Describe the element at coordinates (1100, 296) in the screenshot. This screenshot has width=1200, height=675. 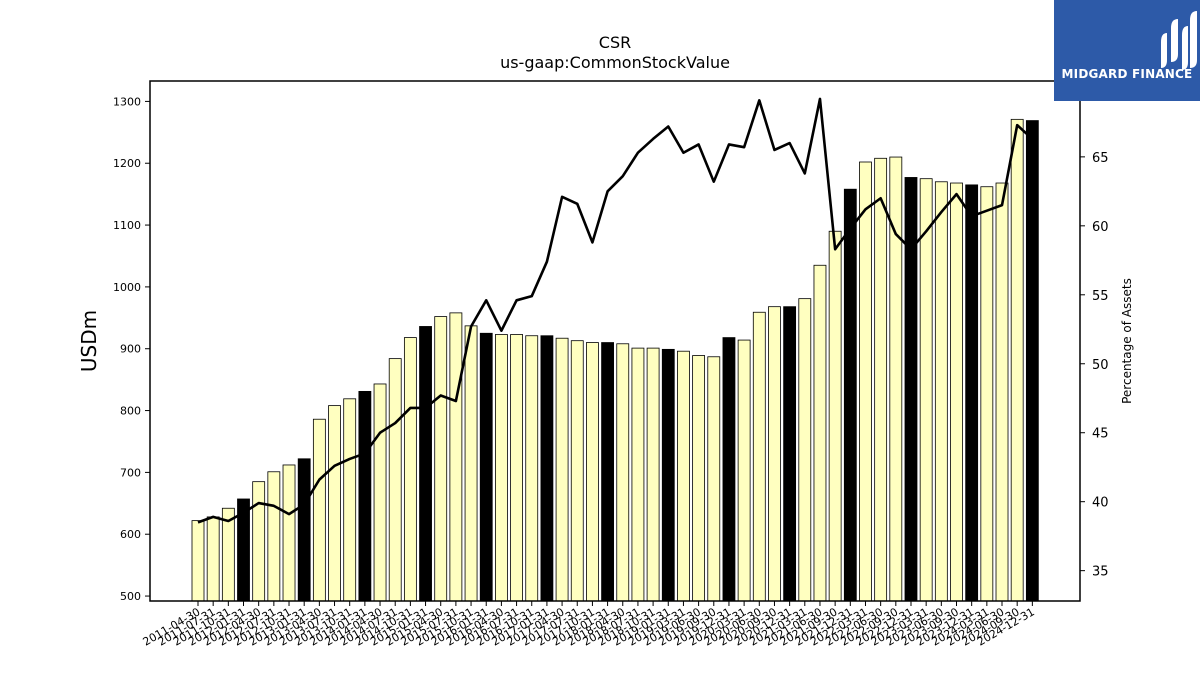
I see `y2-tick-label: 55` at that location.